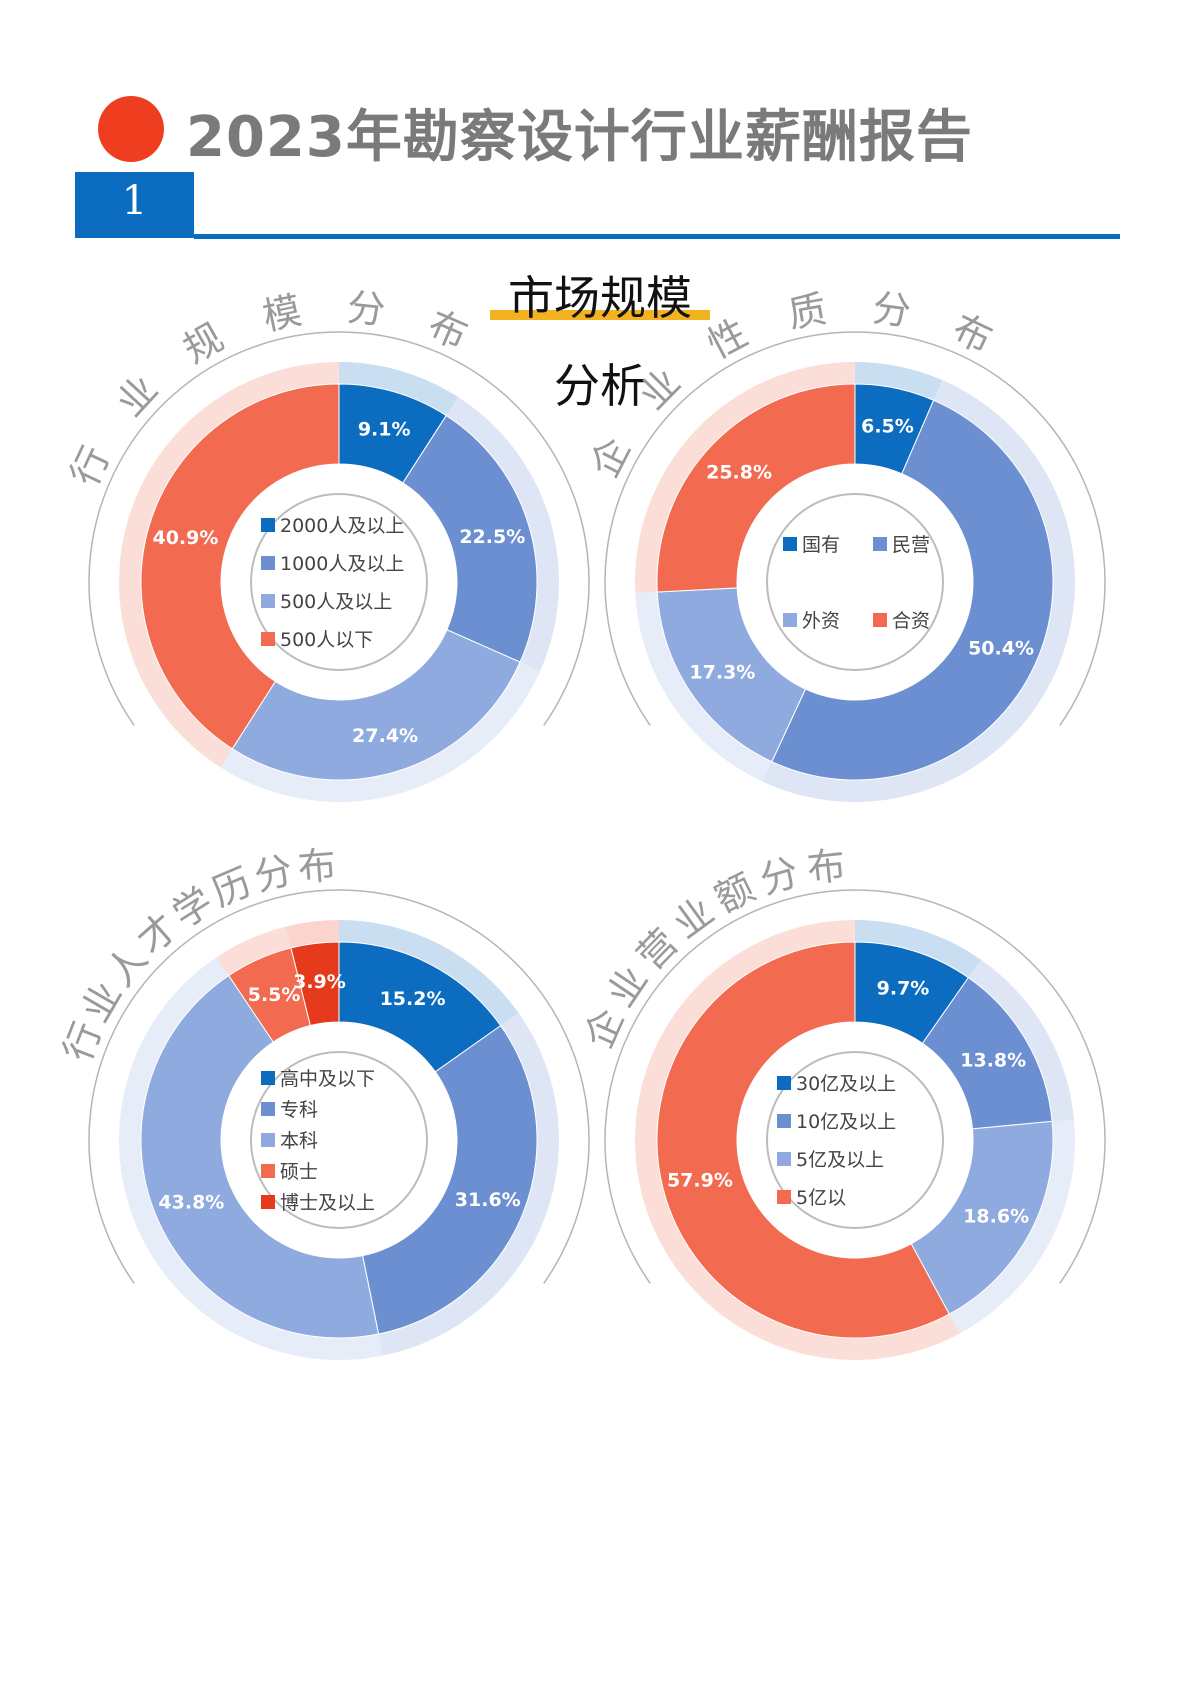 The image size is (1191, 1684). I want to click on data-label: 18.6%, so click(996, 1216).